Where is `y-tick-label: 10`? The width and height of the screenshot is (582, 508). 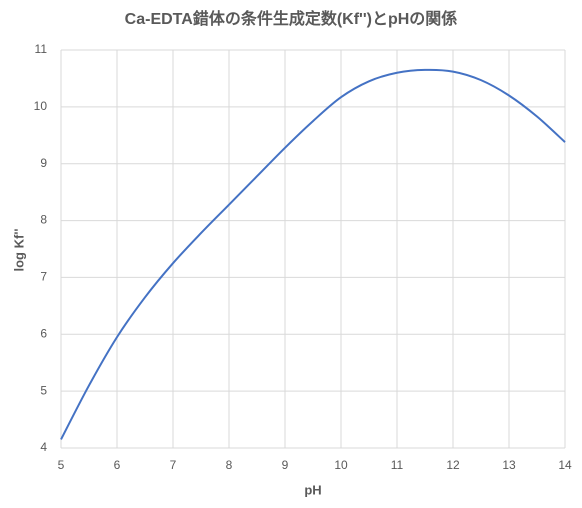 y-tick-label: 10 is located at coordinates (41, 106).